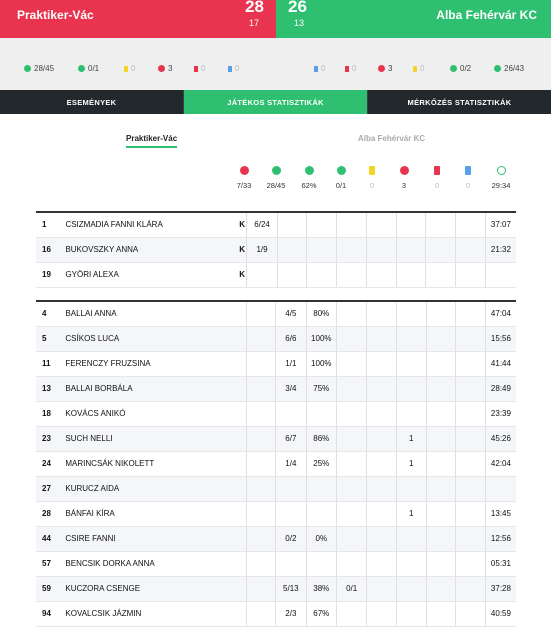 This screenshot has width=551, height=627. I want to click on player-row: 94 KOVALCSIK JÁZMIN 2/3 67% 40:59, so click(276, 614).